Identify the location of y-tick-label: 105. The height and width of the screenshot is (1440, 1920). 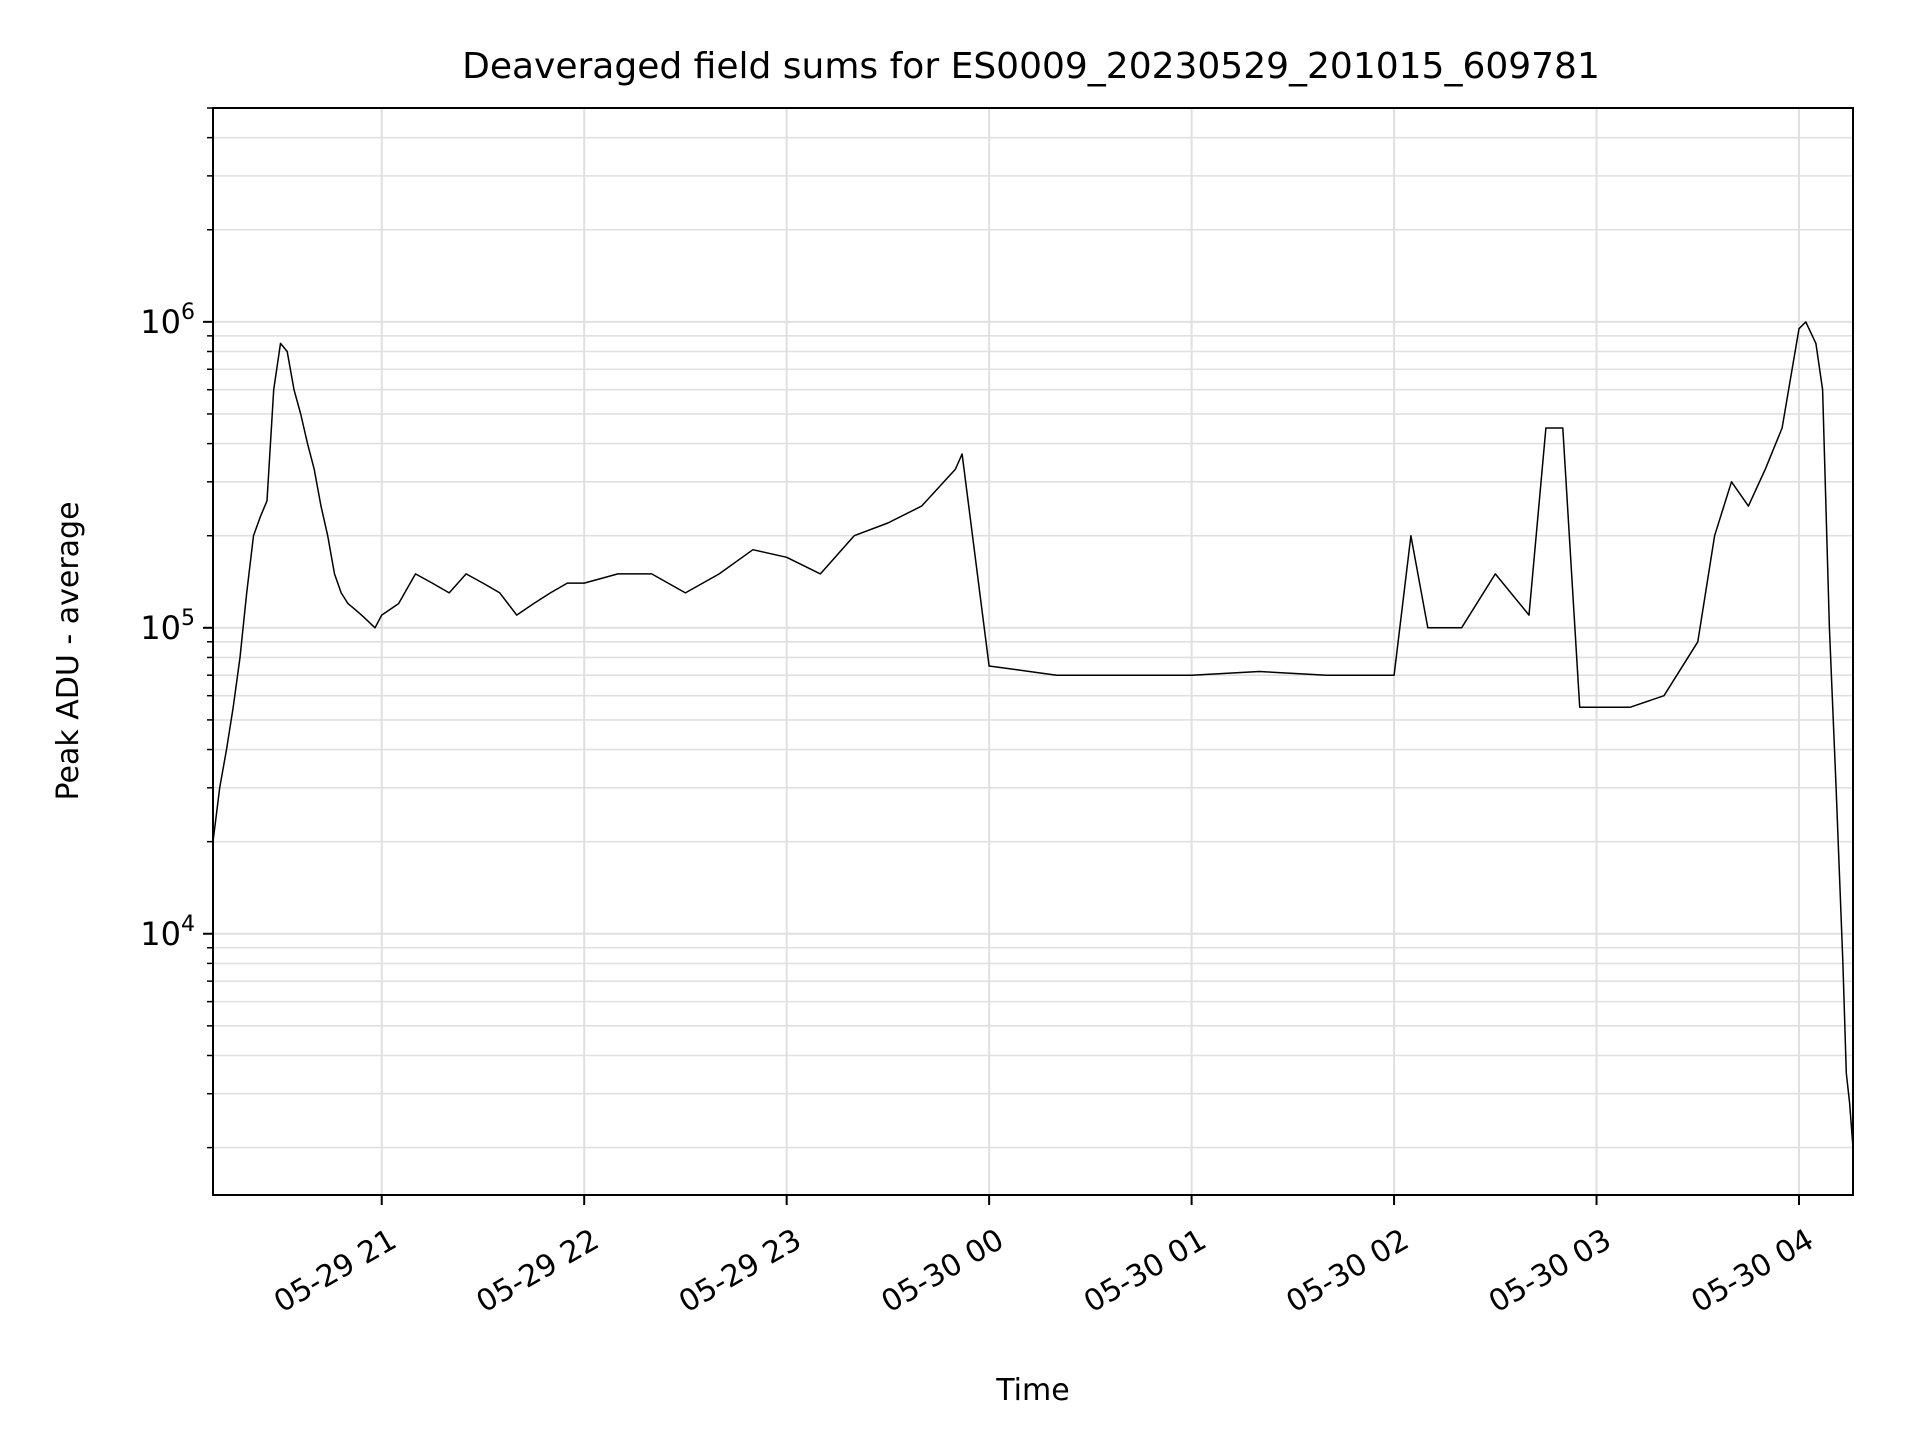
(167, 626).